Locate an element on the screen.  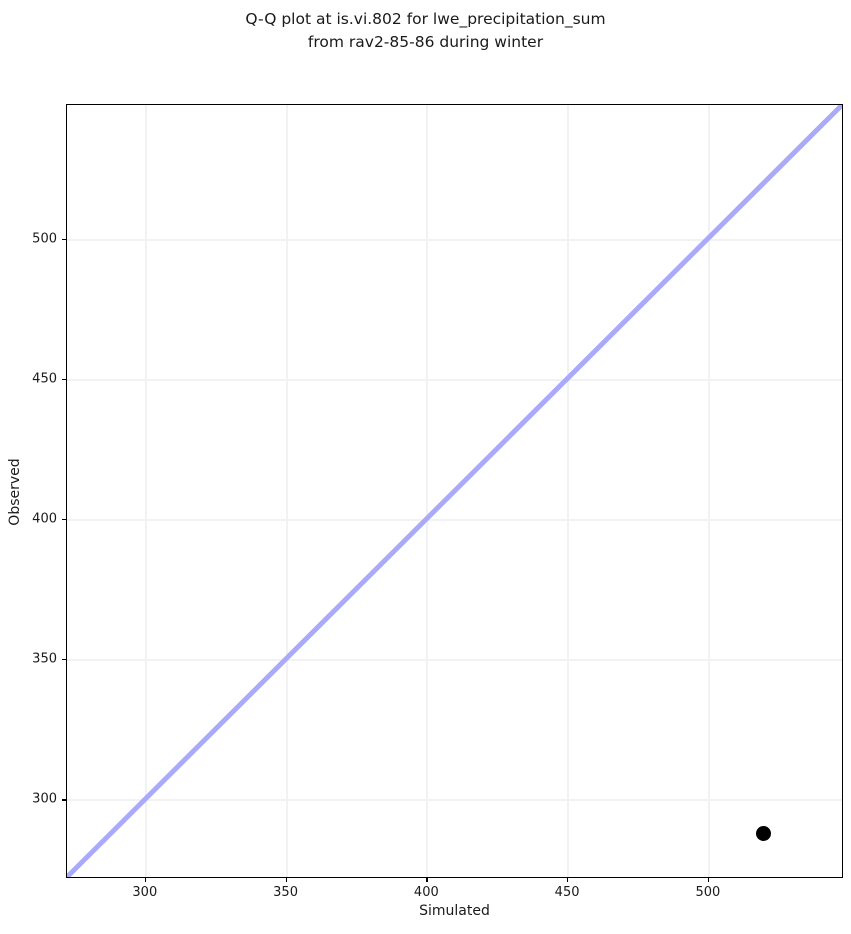
x-tick-label: 400 is located at coordinates (426, 892).